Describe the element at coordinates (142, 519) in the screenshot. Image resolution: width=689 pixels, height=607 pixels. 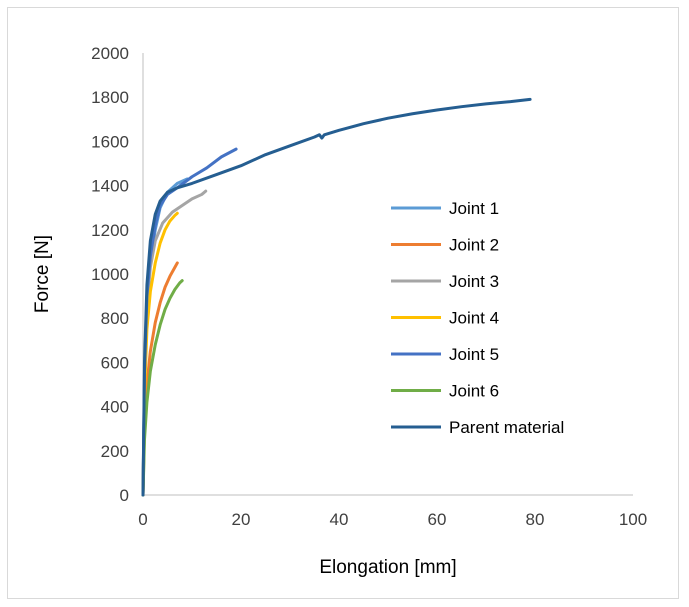
I see `x-tick-label: 0` at that location.